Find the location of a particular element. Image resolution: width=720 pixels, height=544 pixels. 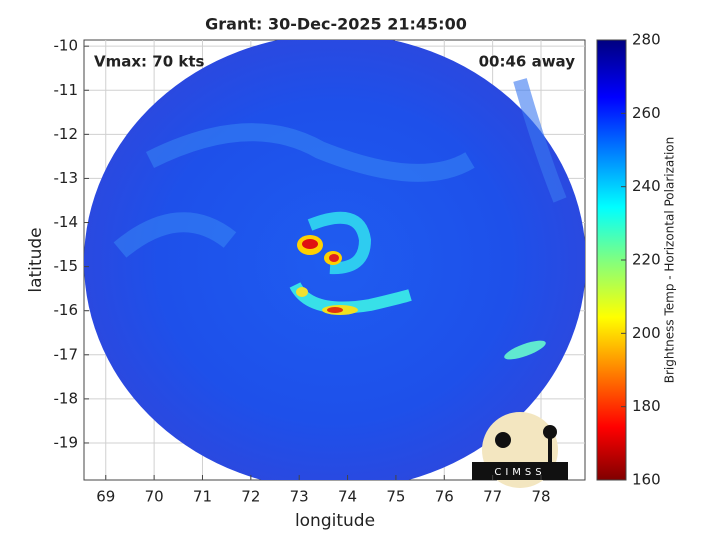

x-tick-label: 75 is located at coordinates (395, 497).